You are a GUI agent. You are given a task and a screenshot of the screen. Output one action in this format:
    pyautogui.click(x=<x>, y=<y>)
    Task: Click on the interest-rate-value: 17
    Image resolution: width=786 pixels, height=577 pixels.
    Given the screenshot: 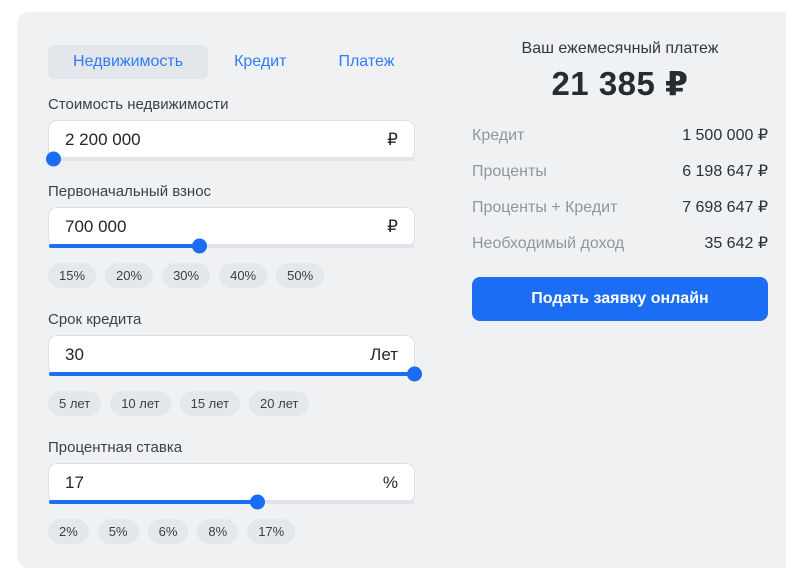 What is the action you would take?
    pyautogui.click(x=74, y=482)
    